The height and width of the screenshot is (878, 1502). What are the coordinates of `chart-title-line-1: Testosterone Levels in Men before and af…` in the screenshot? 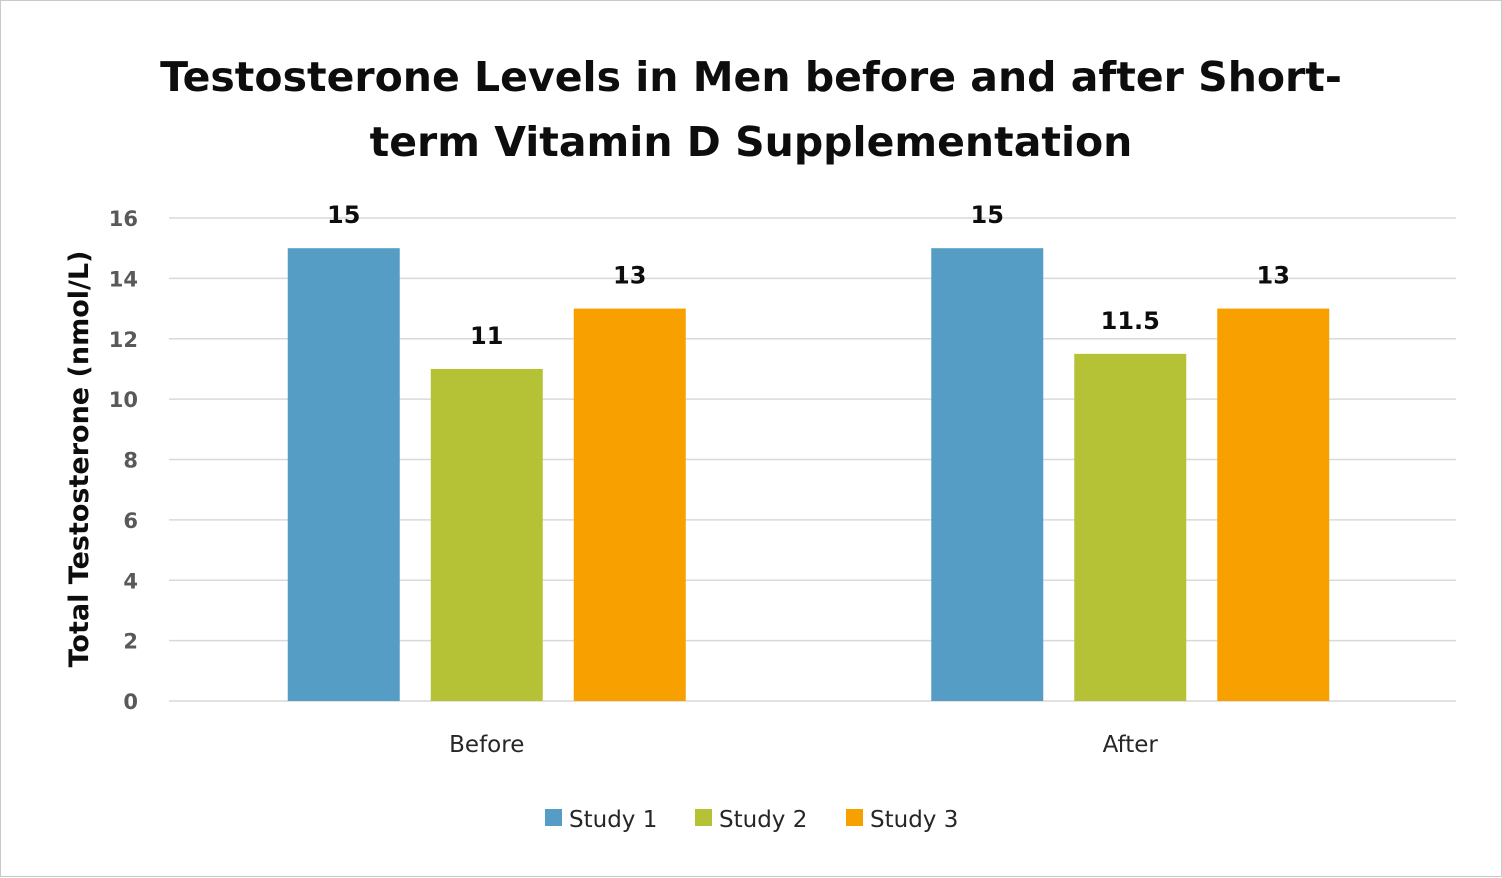 It's located at (751, 77).